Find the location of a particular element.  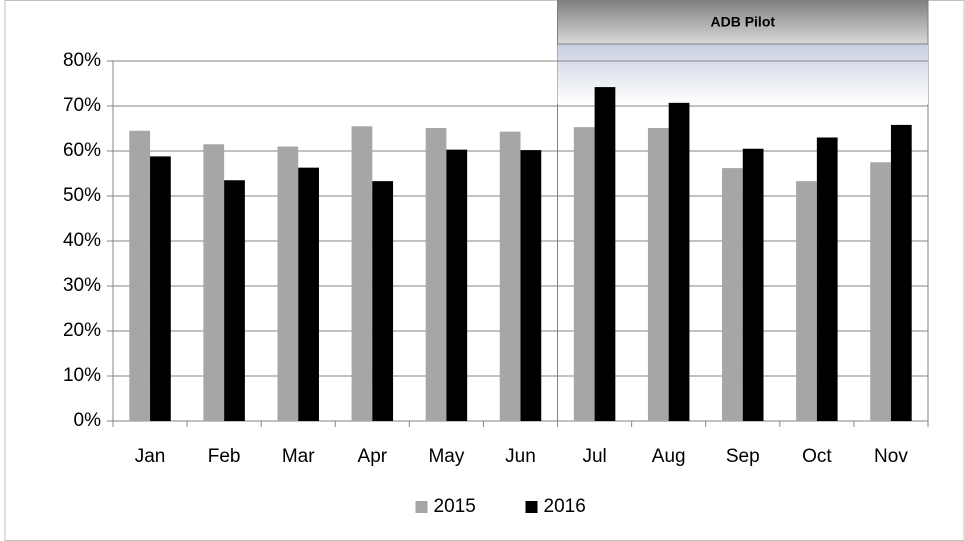

x-tick-label: Nov is located at coordinates (891, 456).